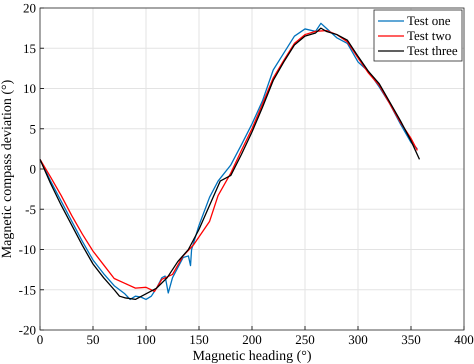 The height and width of the screenshot is (364, 474). I want to click on legend-label: Test one, so click(429, 20).